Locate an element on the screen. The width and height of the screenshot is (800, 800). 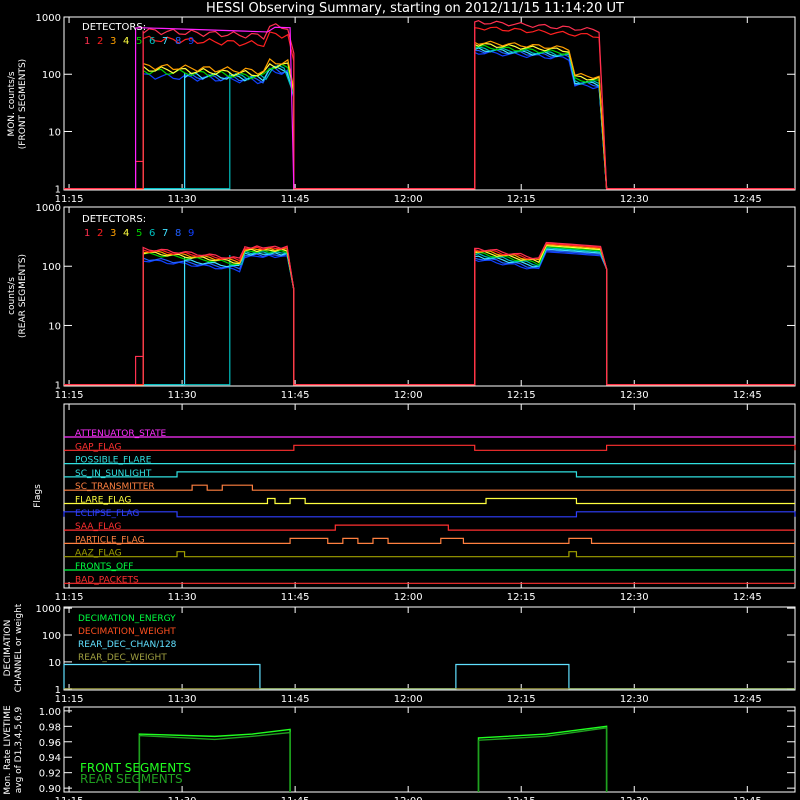
decim-ytick-label: 10 is located at coordinates (54, 663).